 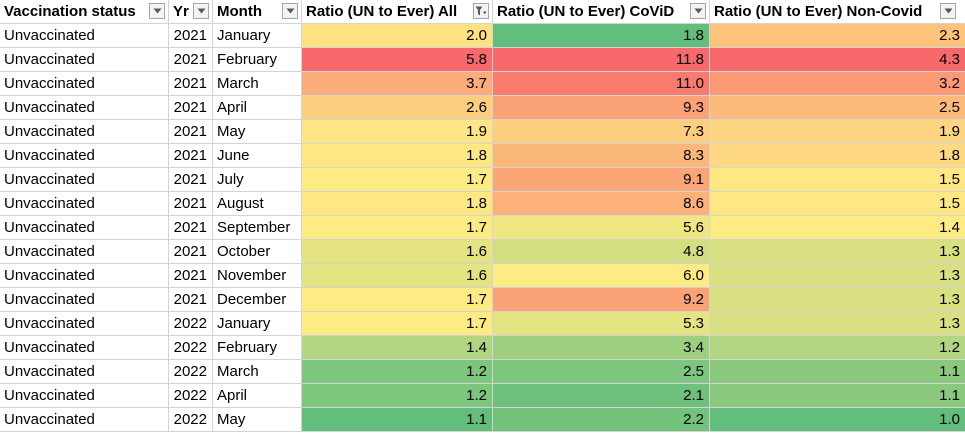 What do you see at coordinates (397, 36) in the screenshot?
I see `cell-ratio-all: 2.0` at bounding box center [397, 36].